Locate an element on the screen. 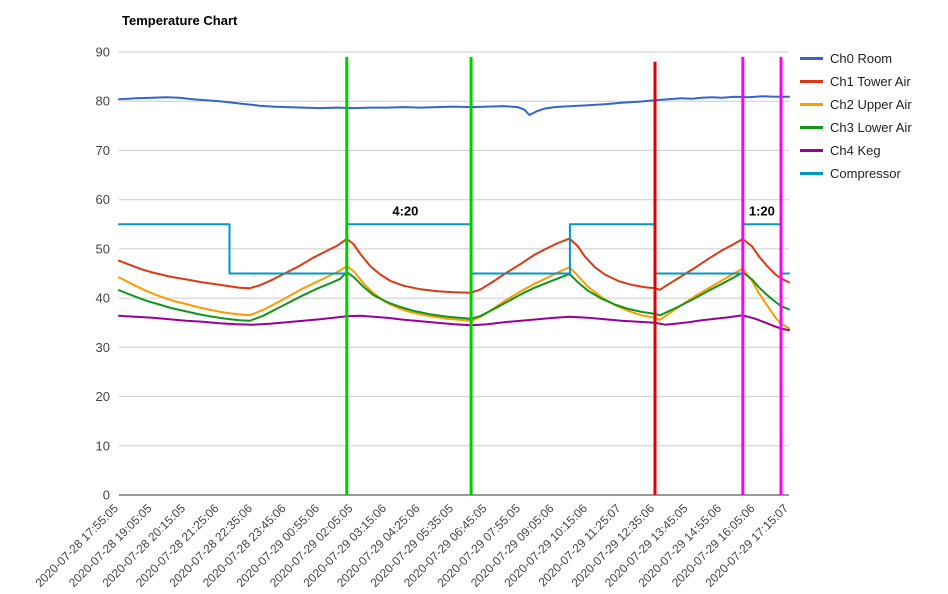 The width and height of the screenshot is (948, 594). y-axis-tick-label: 0 is located at coordinates (106, 495).